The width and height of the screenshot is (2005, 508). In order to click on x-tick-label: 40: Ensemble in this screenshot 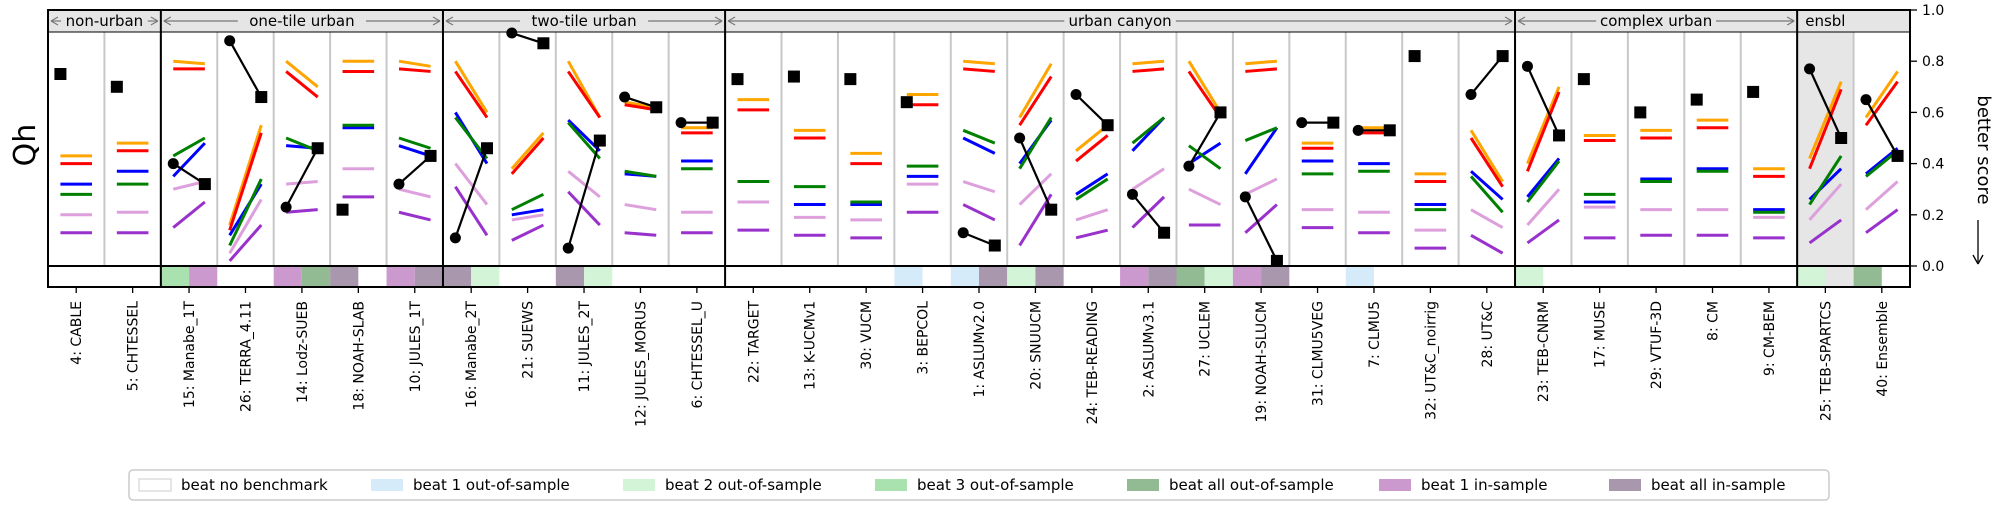, I will do `click(1883, 349)`.